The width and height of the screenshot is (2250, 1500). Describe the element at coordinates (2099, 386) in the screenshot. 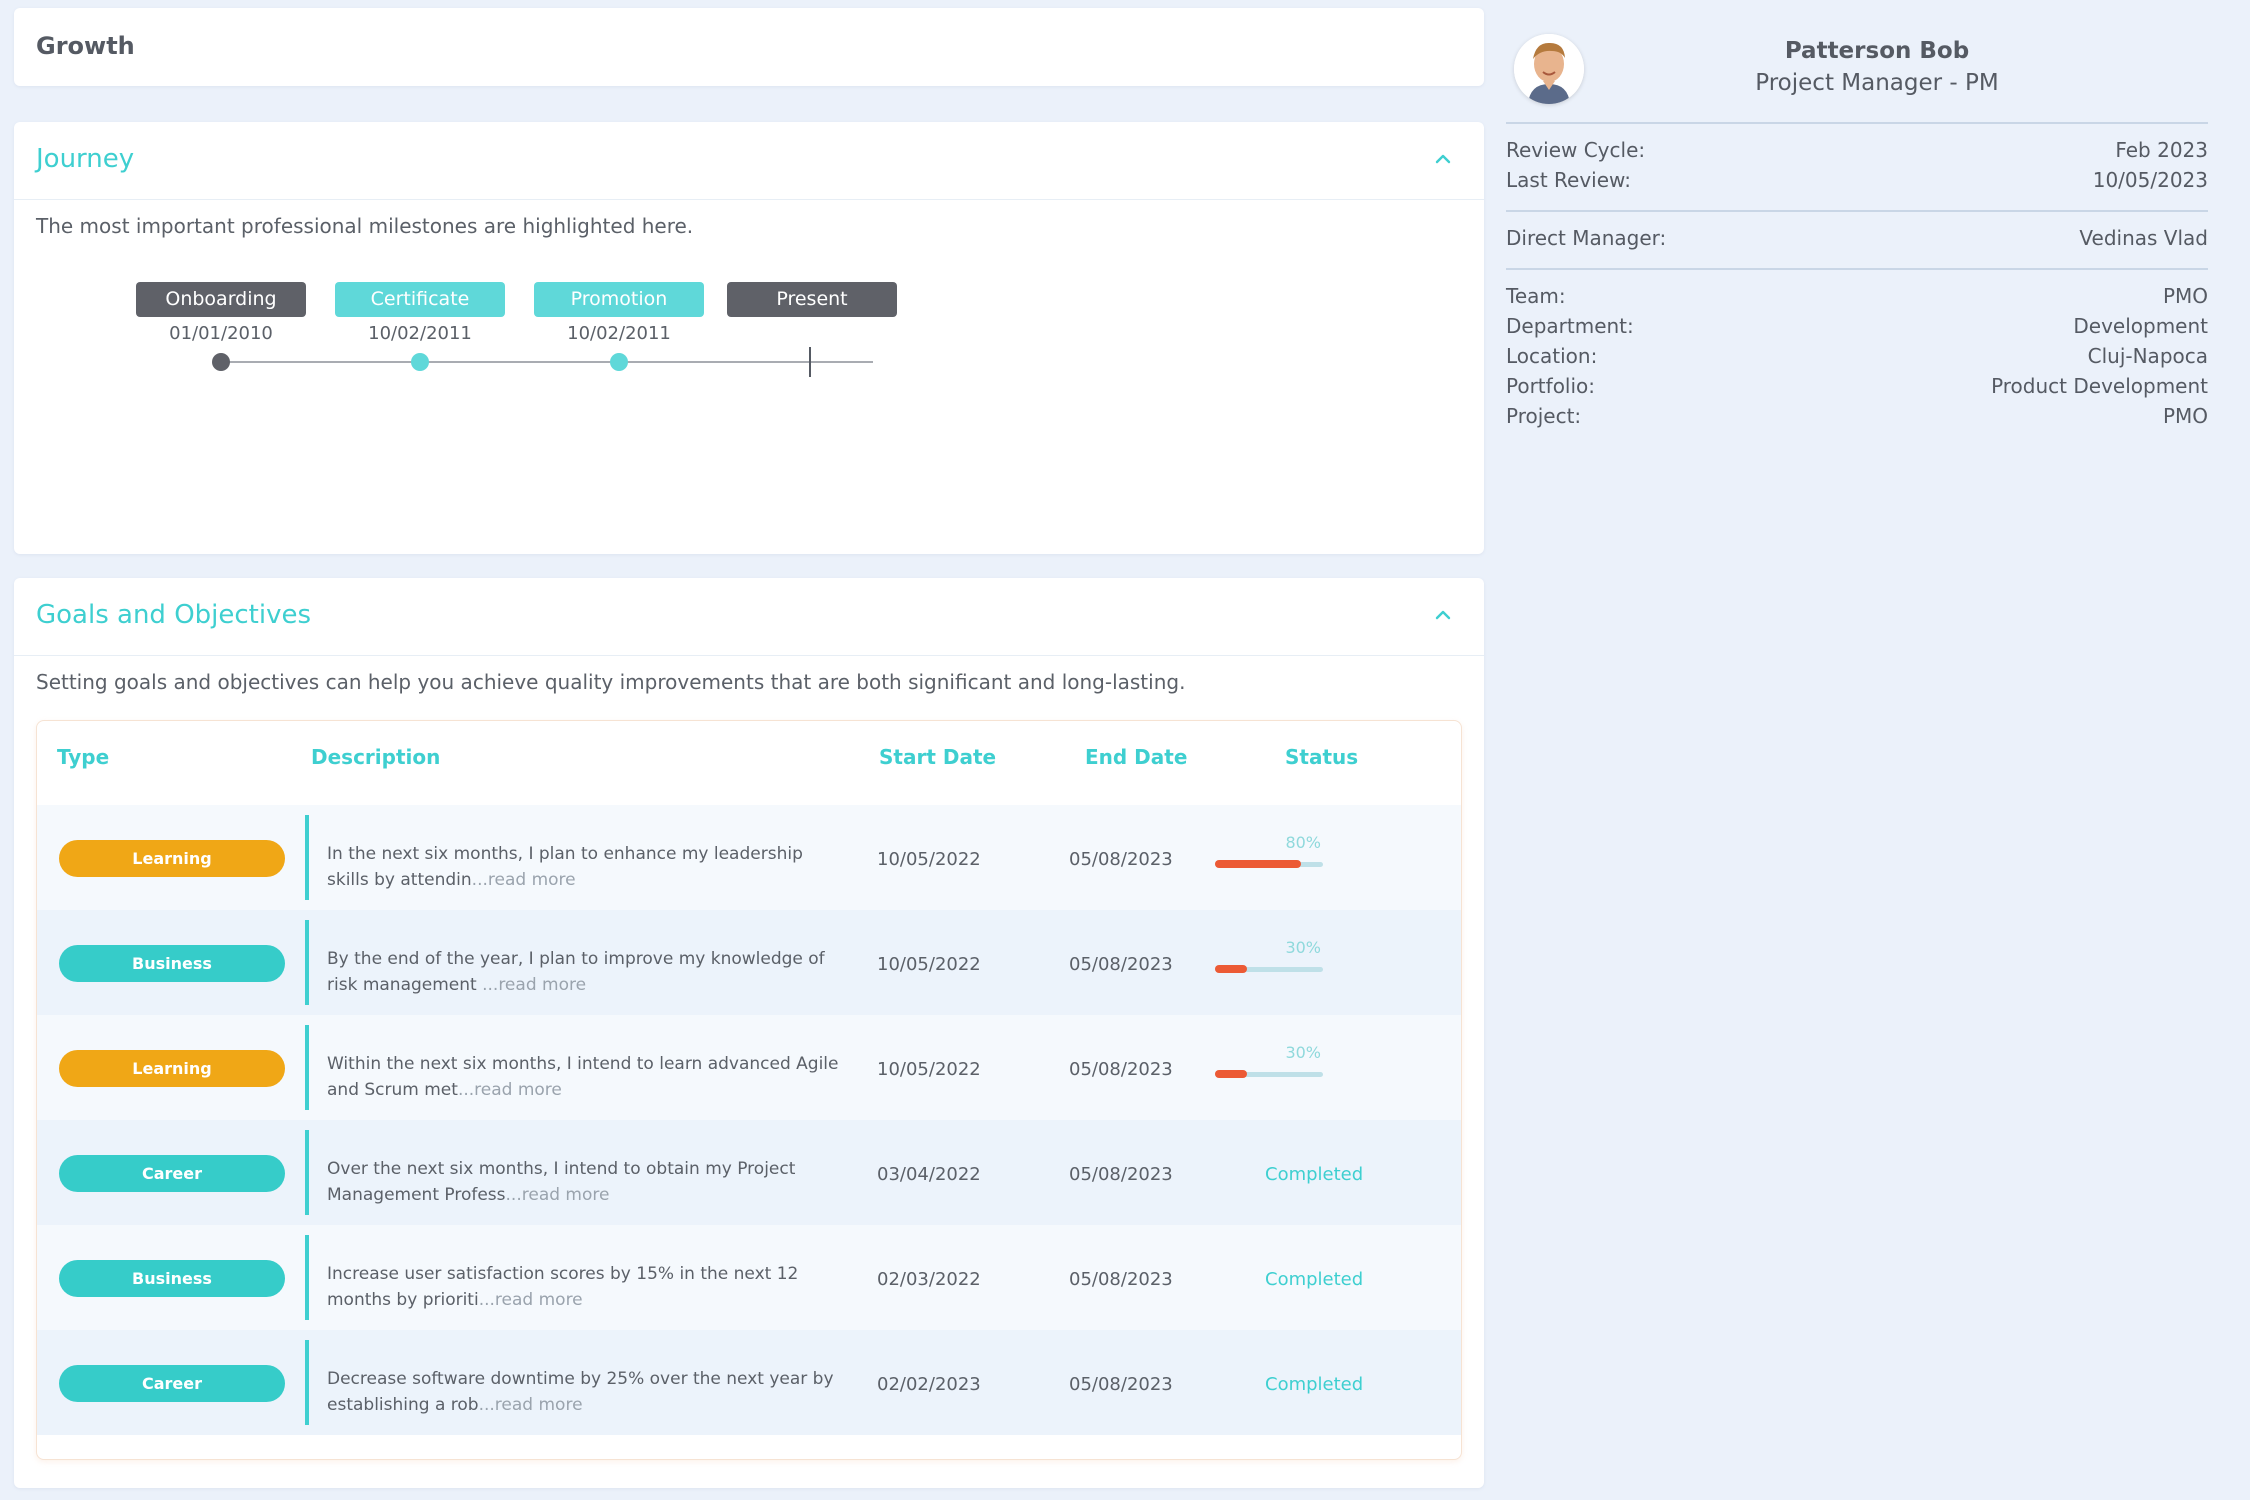

I see `profile-field-value: Product Development` at that location.